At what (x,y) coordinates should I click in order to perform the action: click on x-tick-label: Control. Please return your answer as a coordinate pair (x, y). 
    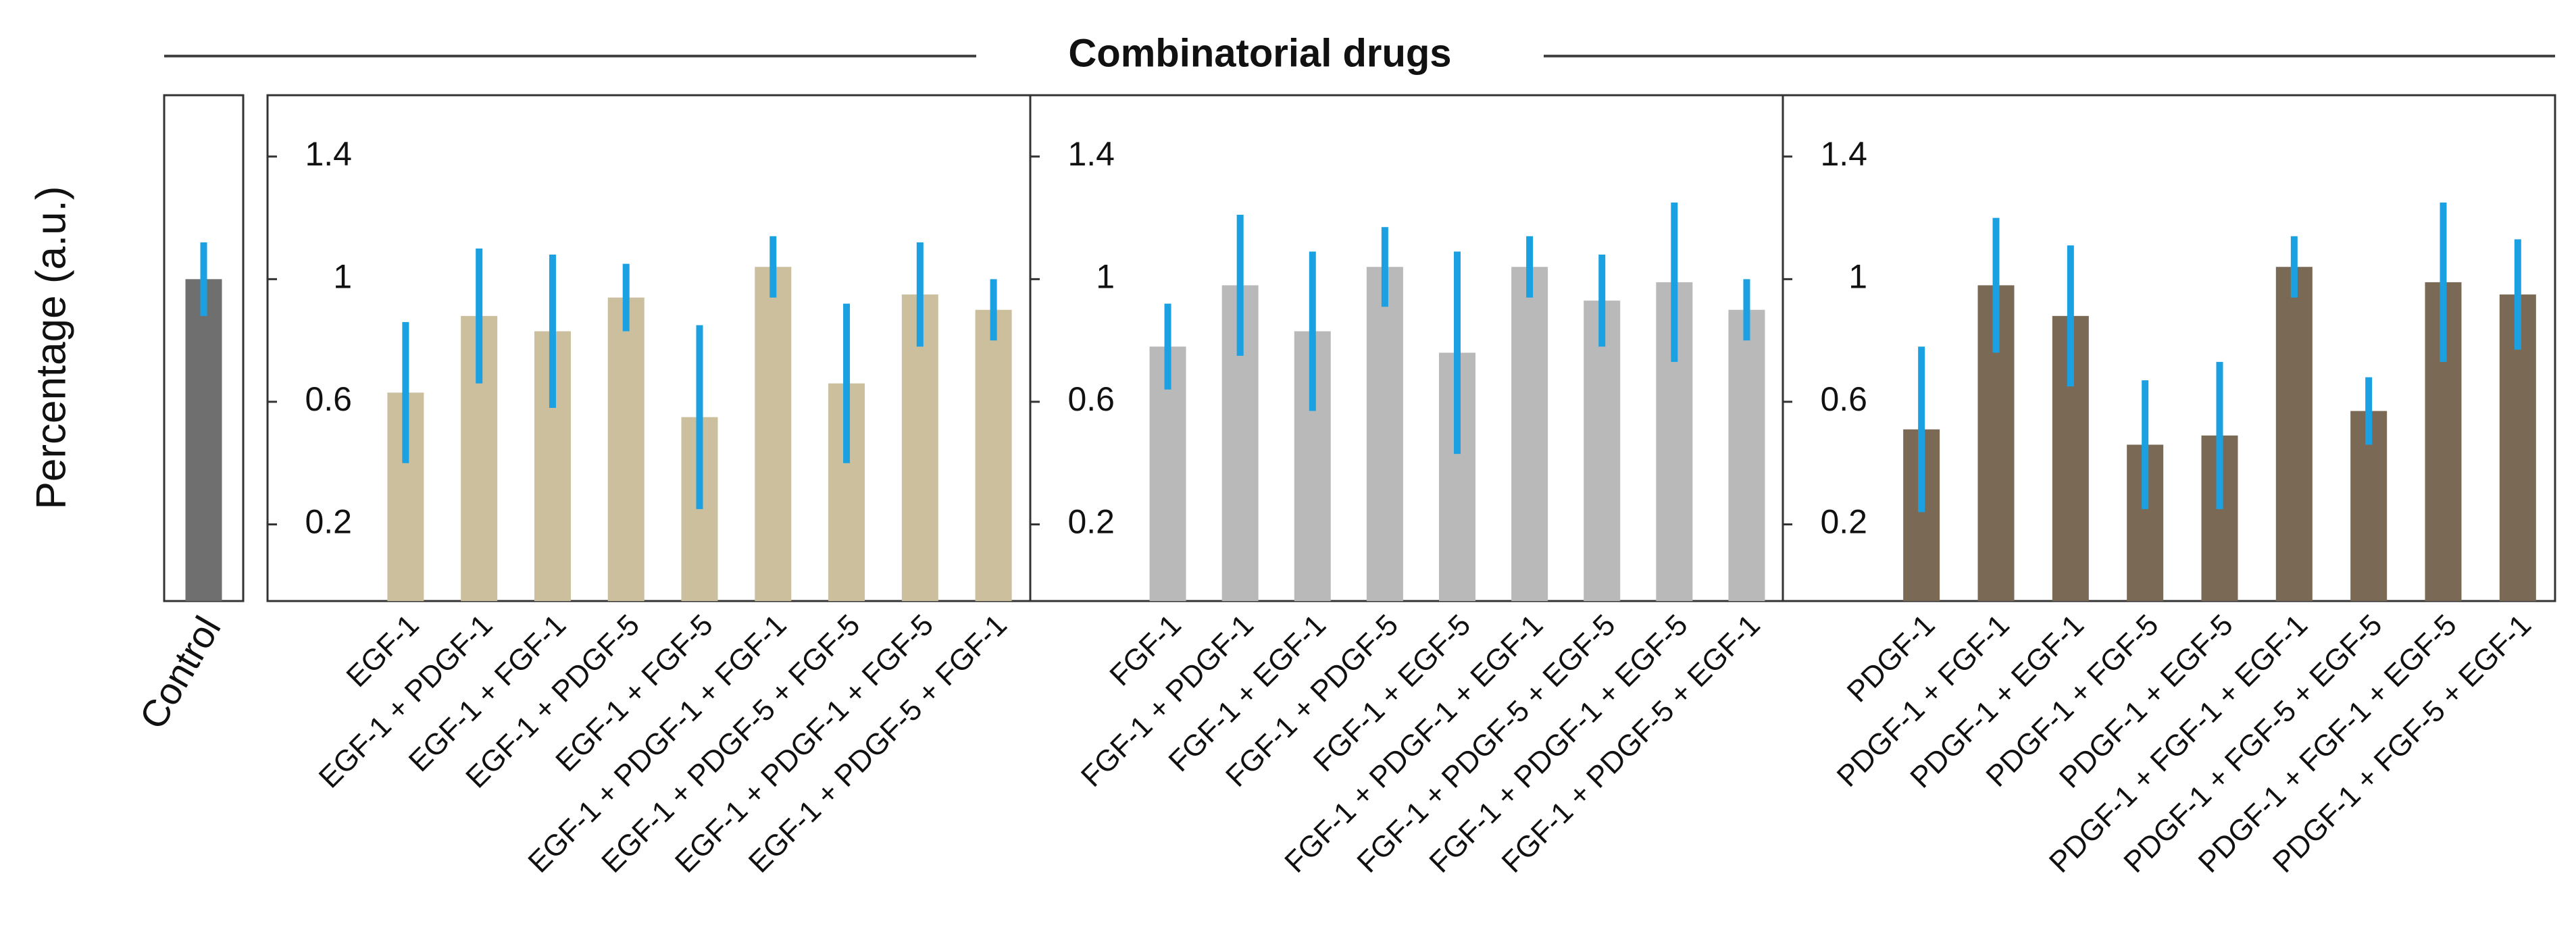
    Looking at the image, I should click on (180, 672).